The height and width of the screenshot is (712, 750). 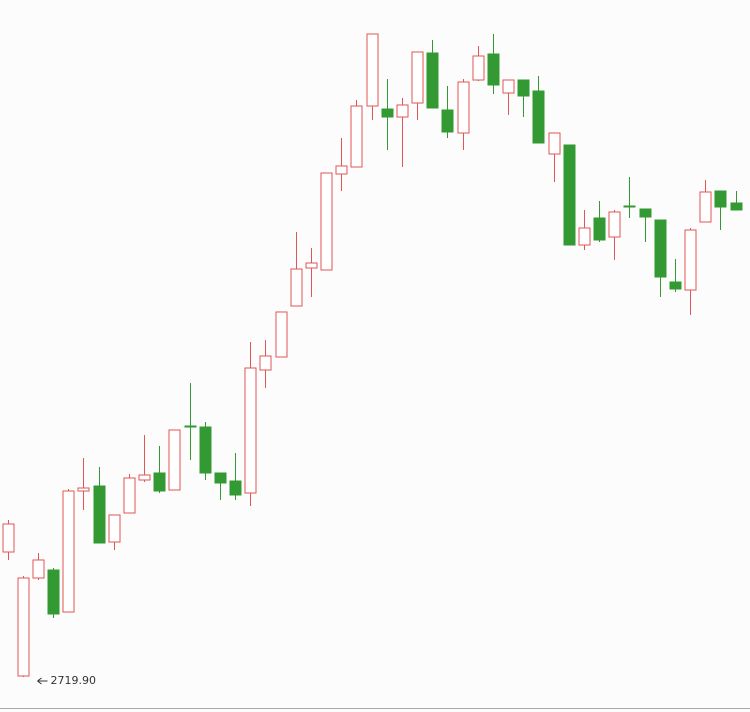 I want to click on low-label: 2719.90, so click(x=74, y=680).